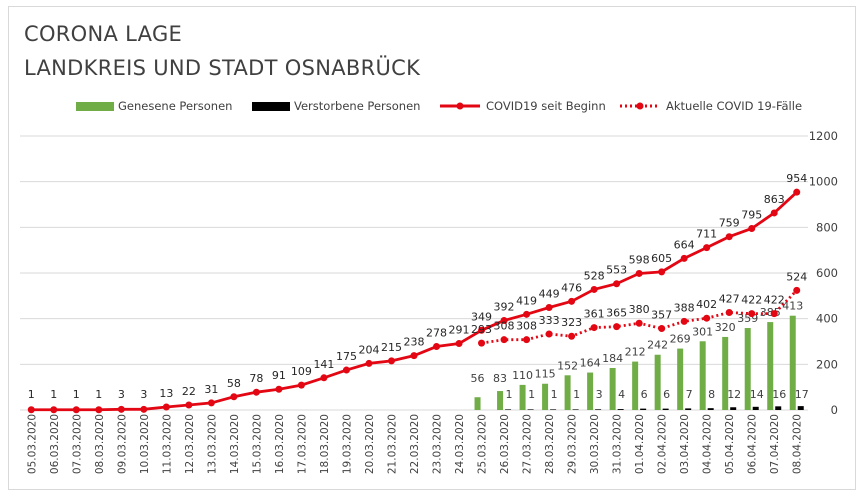 This screenshot has height=496, width=864. I want to click on data-label-total: 204, so click(368, 349).